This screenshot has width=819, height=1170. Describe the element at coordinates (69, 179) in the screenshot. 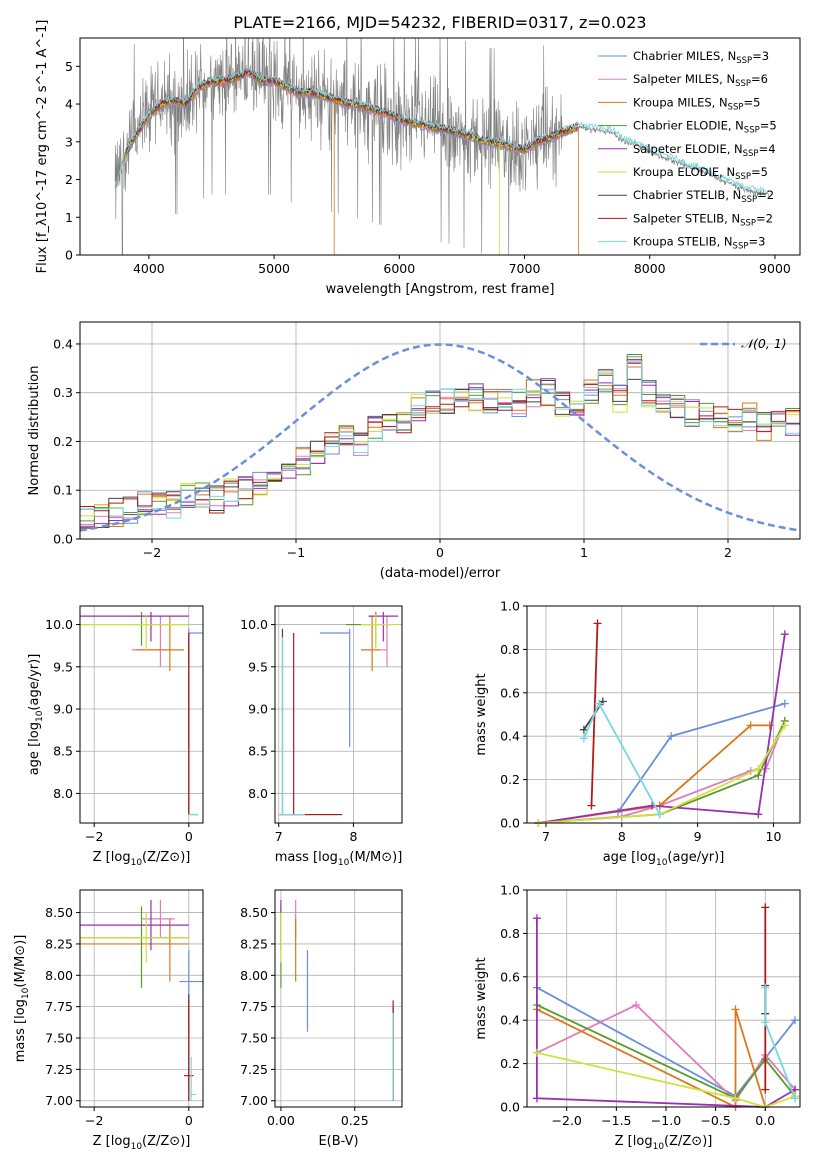

I see `y-tick-label: 2` at that location.